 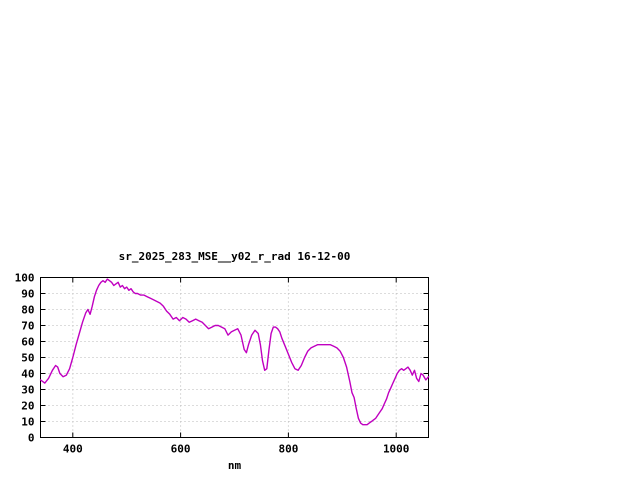 I want to click on svg-text: 30, so click(x=27, y=390).